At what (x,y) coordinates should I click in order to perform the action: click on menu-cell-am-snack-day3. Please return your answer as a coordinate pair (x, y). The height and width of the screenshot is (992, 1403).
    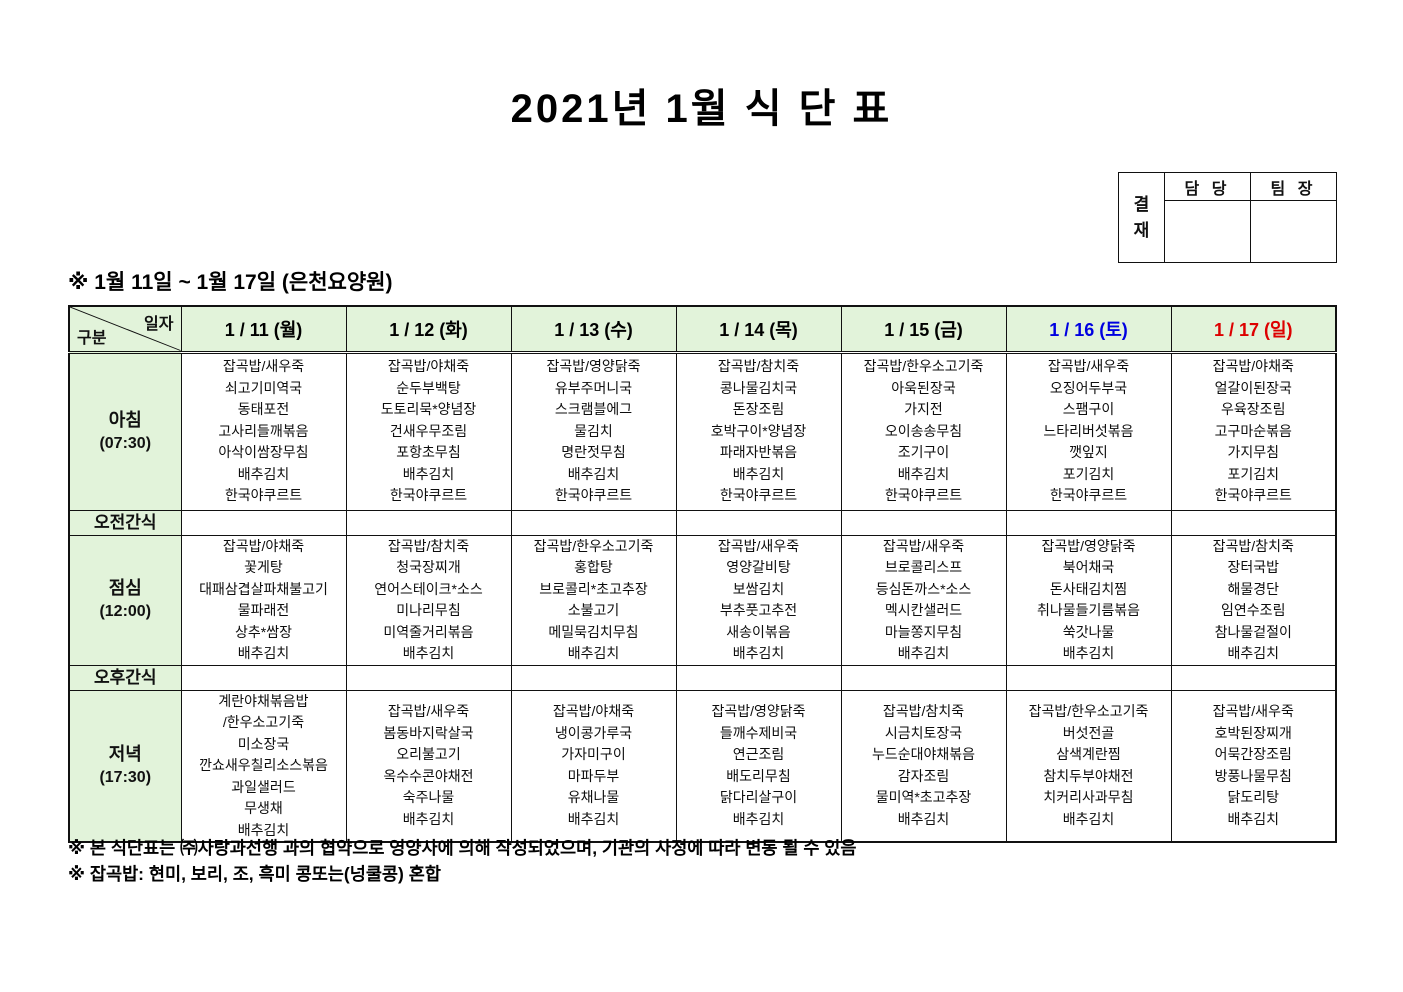
    Looking at the image, I should click on (593, 522).